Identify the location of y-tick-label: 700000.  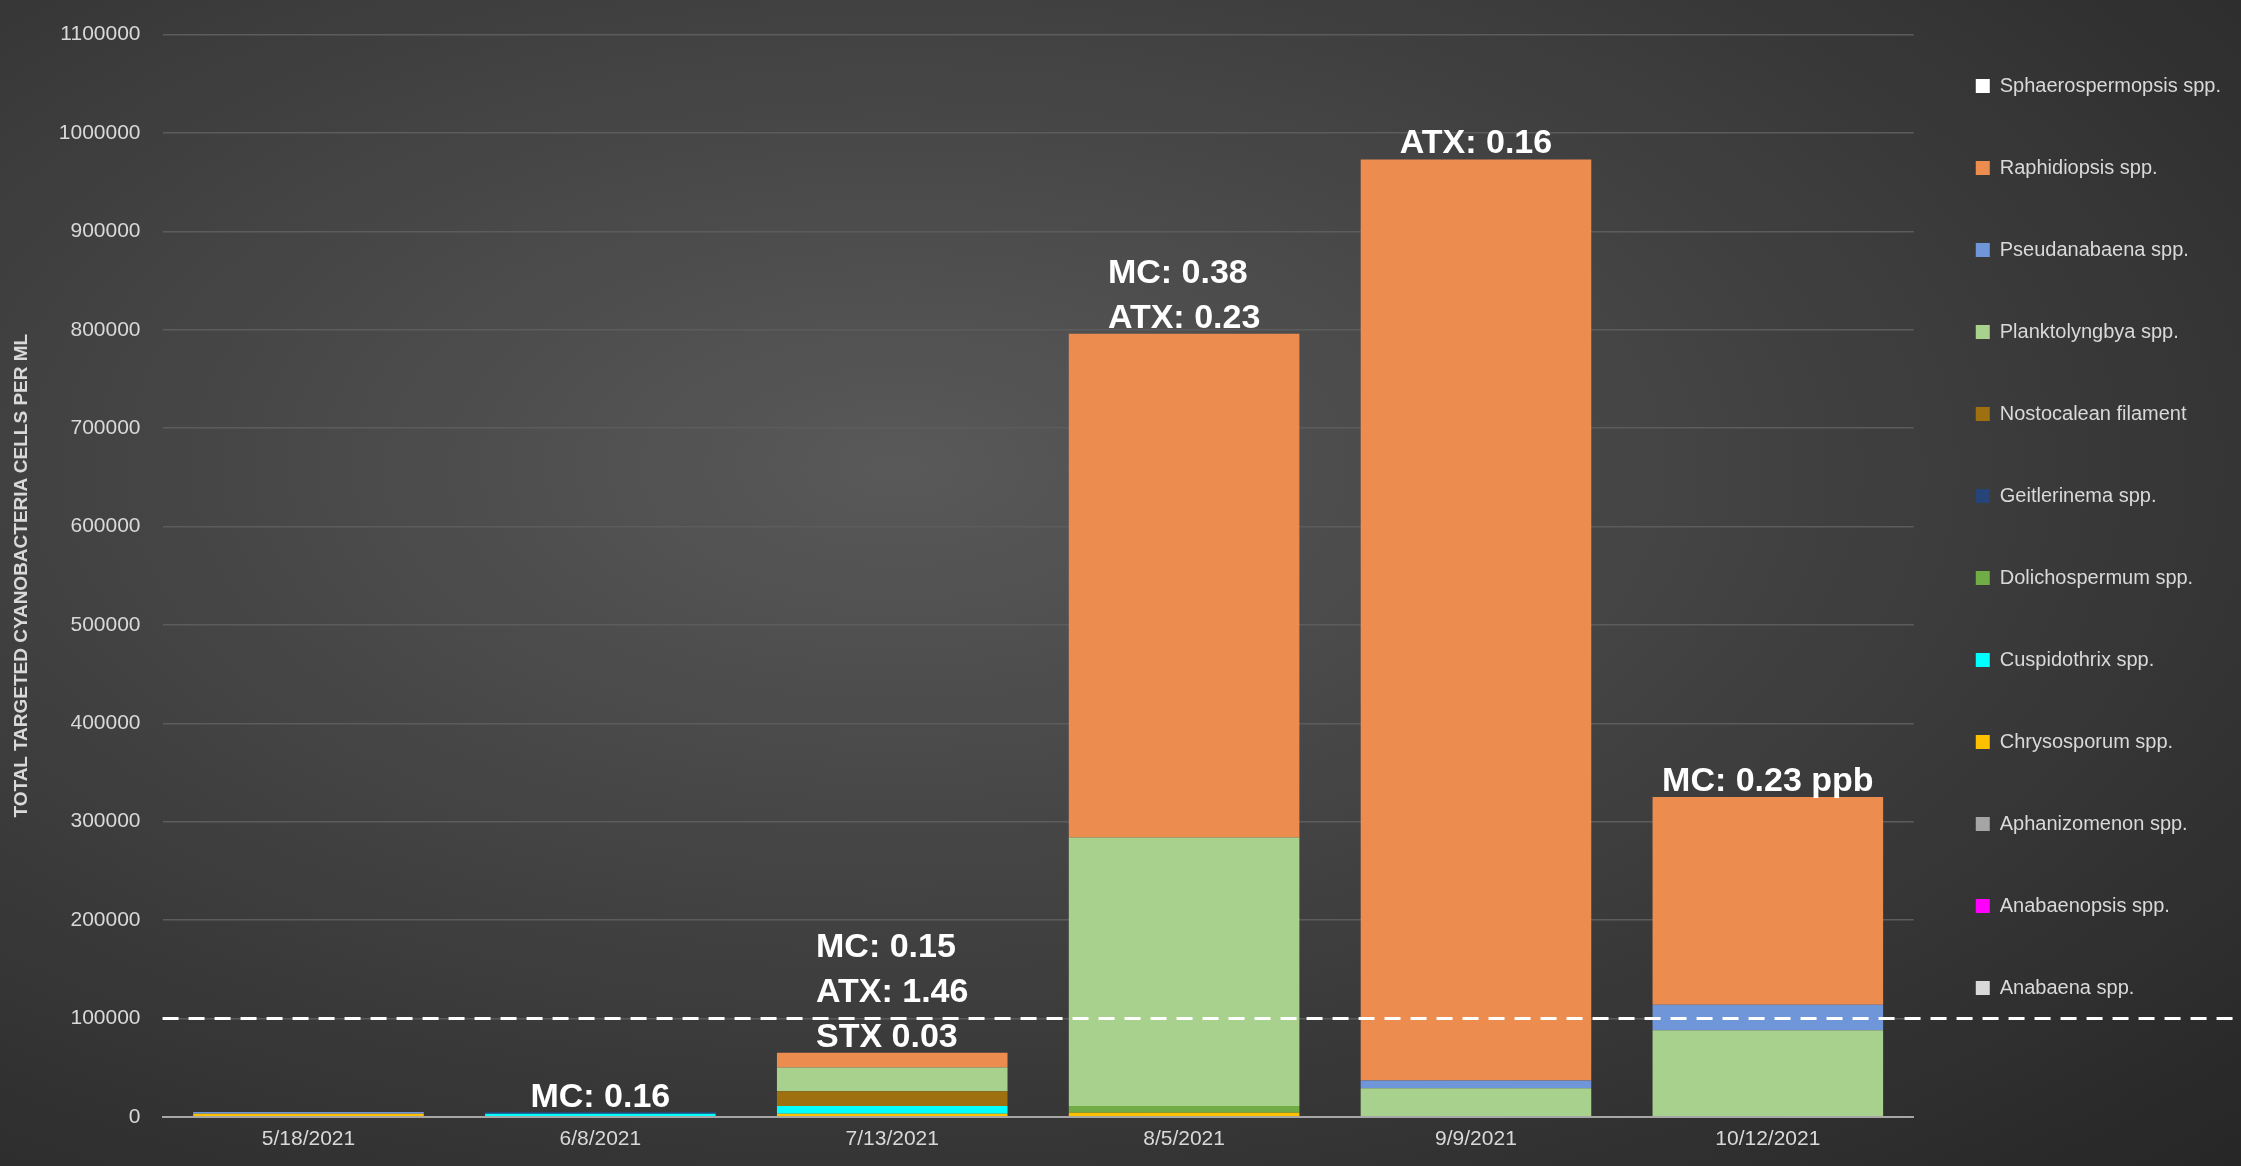
(105, 426).